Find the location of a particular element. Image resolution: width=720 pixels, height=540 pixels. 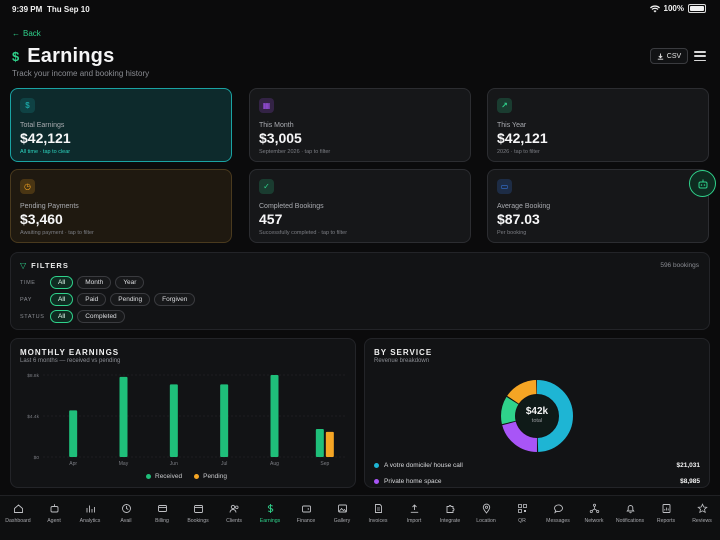

tab-messages: Messages is located at coordinates (558, 518).